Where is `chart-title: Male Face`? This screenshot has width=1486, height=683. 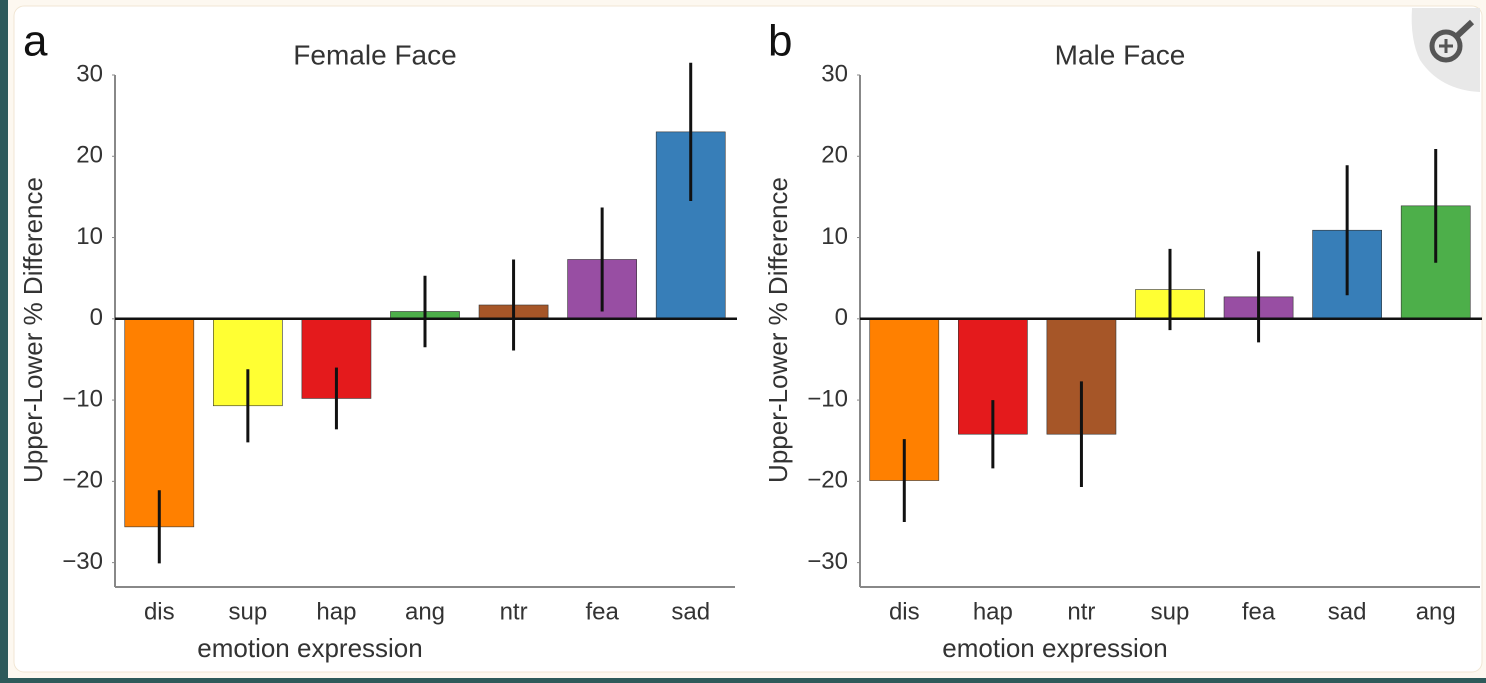 chart-title: Male Face is located at coordinates (1120, 54).